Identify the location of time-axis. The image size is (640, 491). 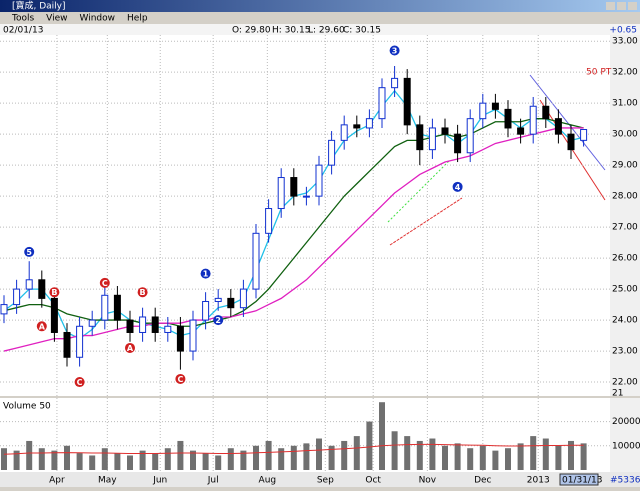
(320, 479).